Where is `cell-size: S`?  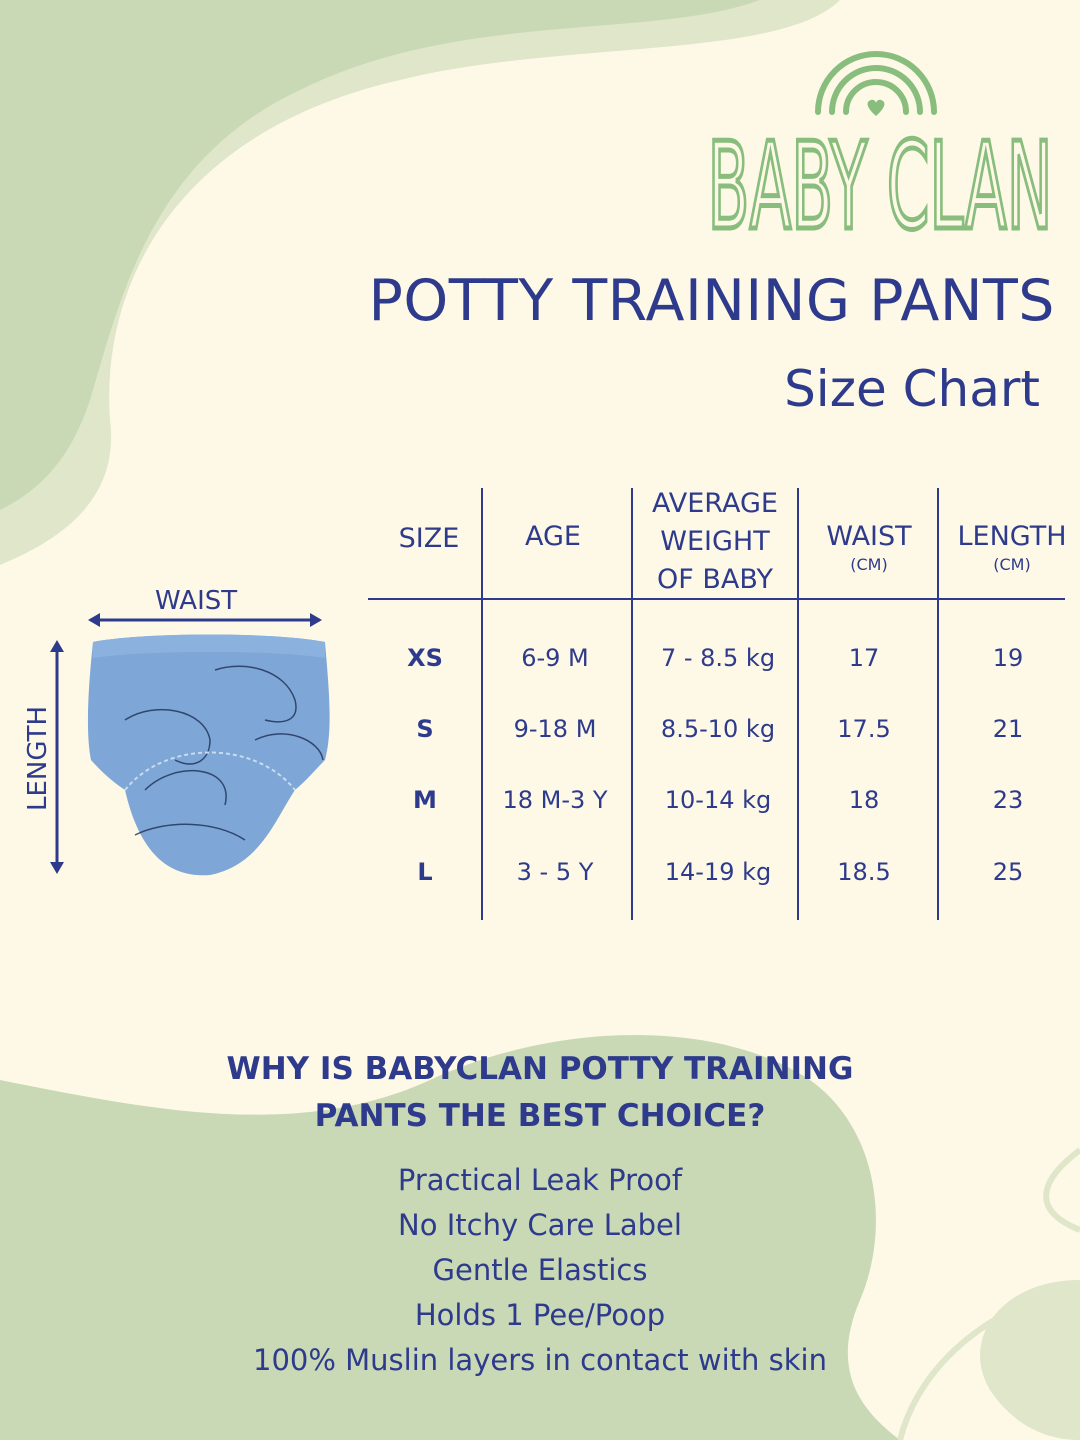
cell-size: S is located at coordinates (425, 729).